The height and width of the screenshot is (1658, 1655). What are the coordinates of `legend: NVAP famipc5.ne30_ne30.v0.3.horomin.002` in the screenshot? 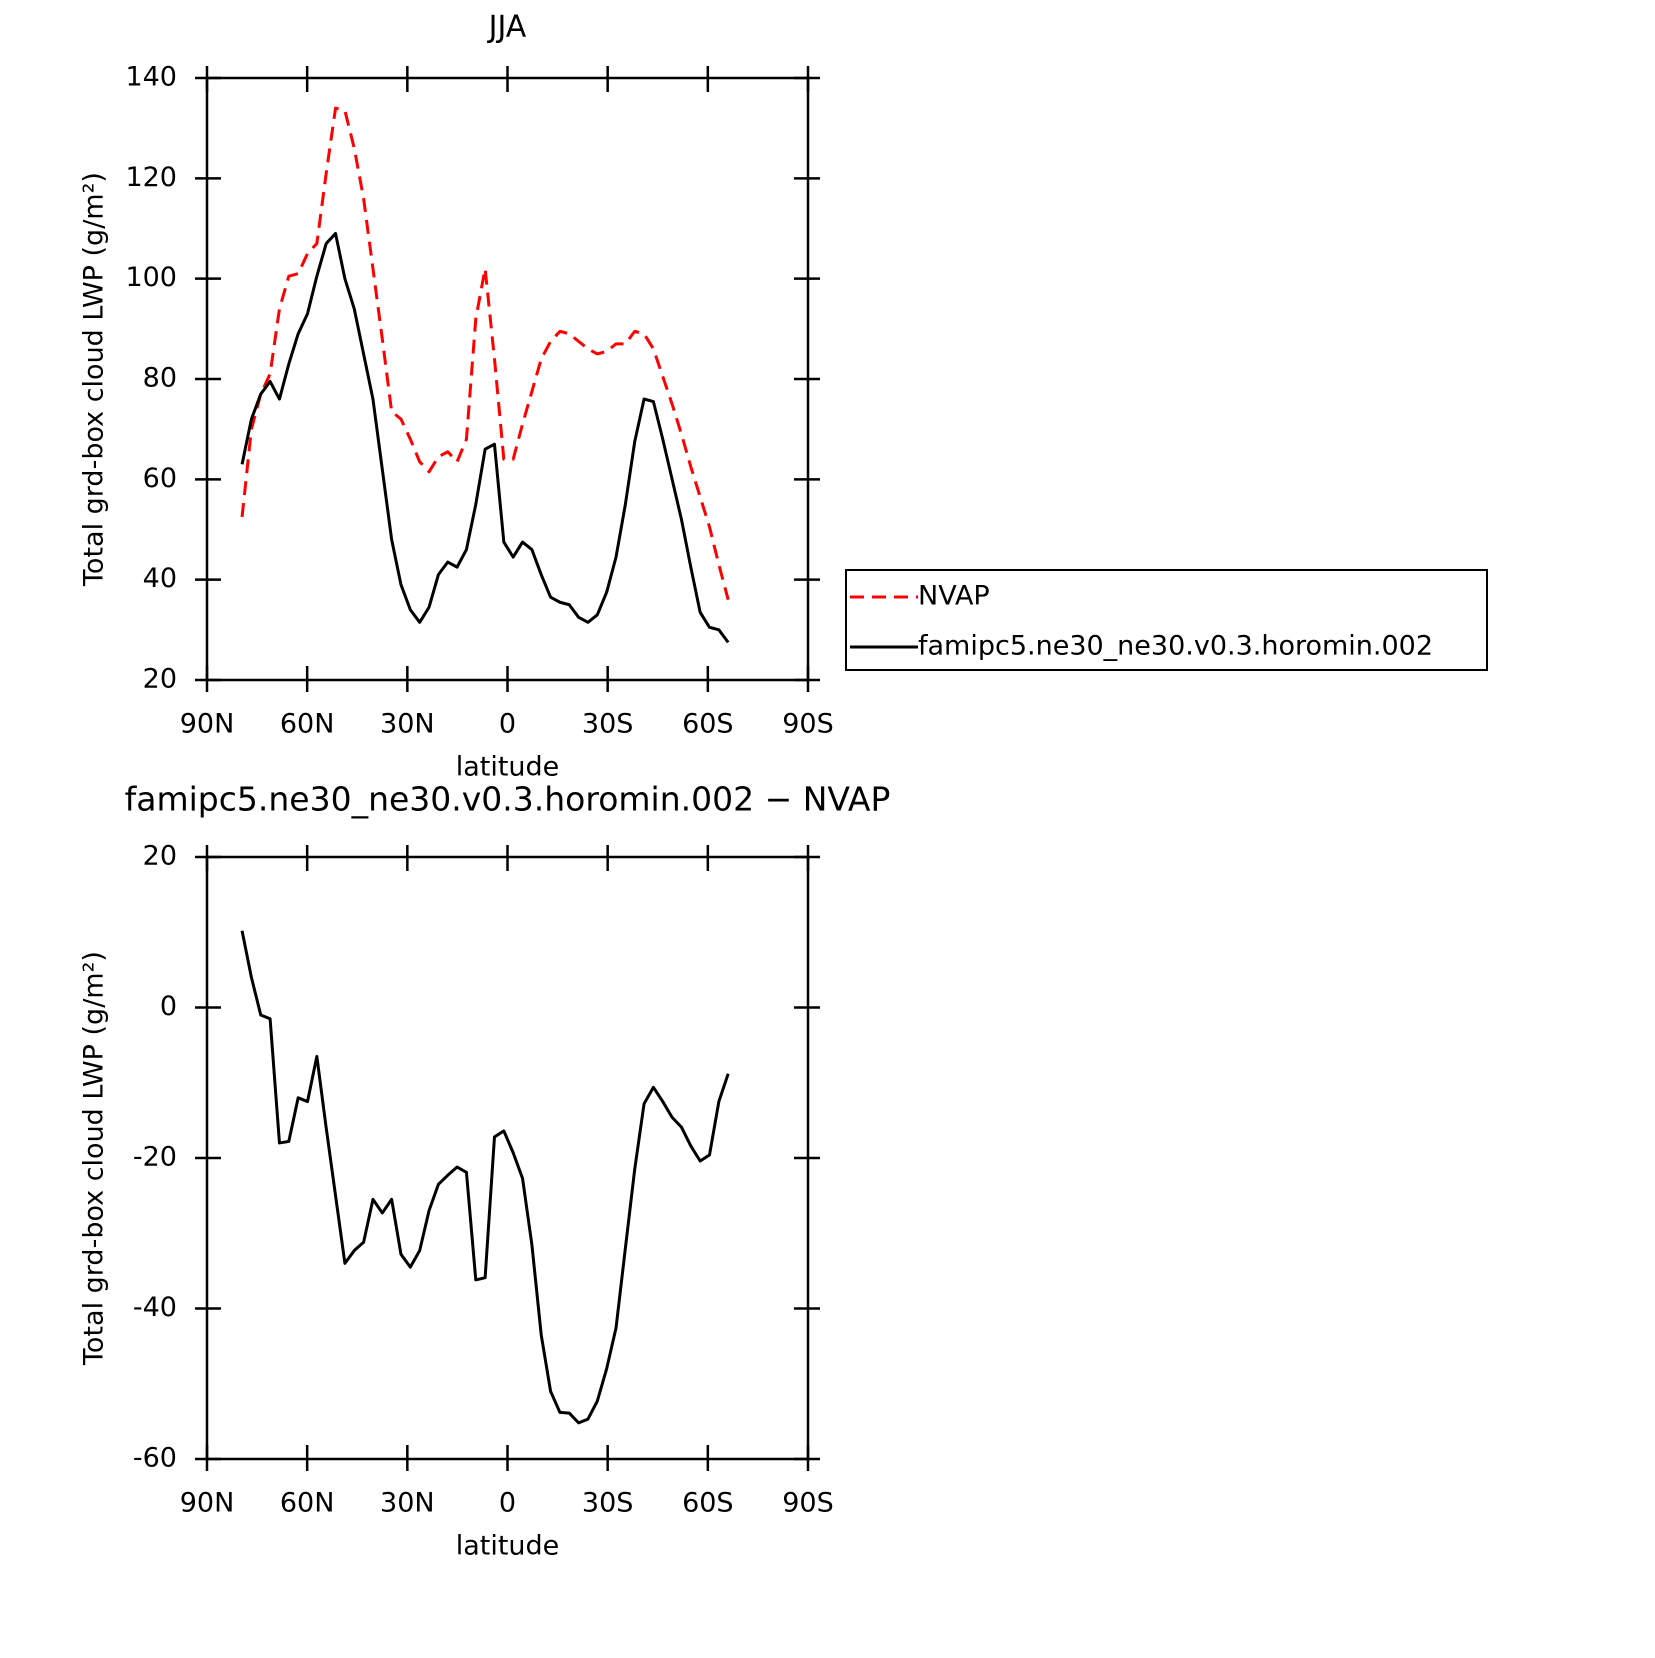 It's located at (1166, 620).